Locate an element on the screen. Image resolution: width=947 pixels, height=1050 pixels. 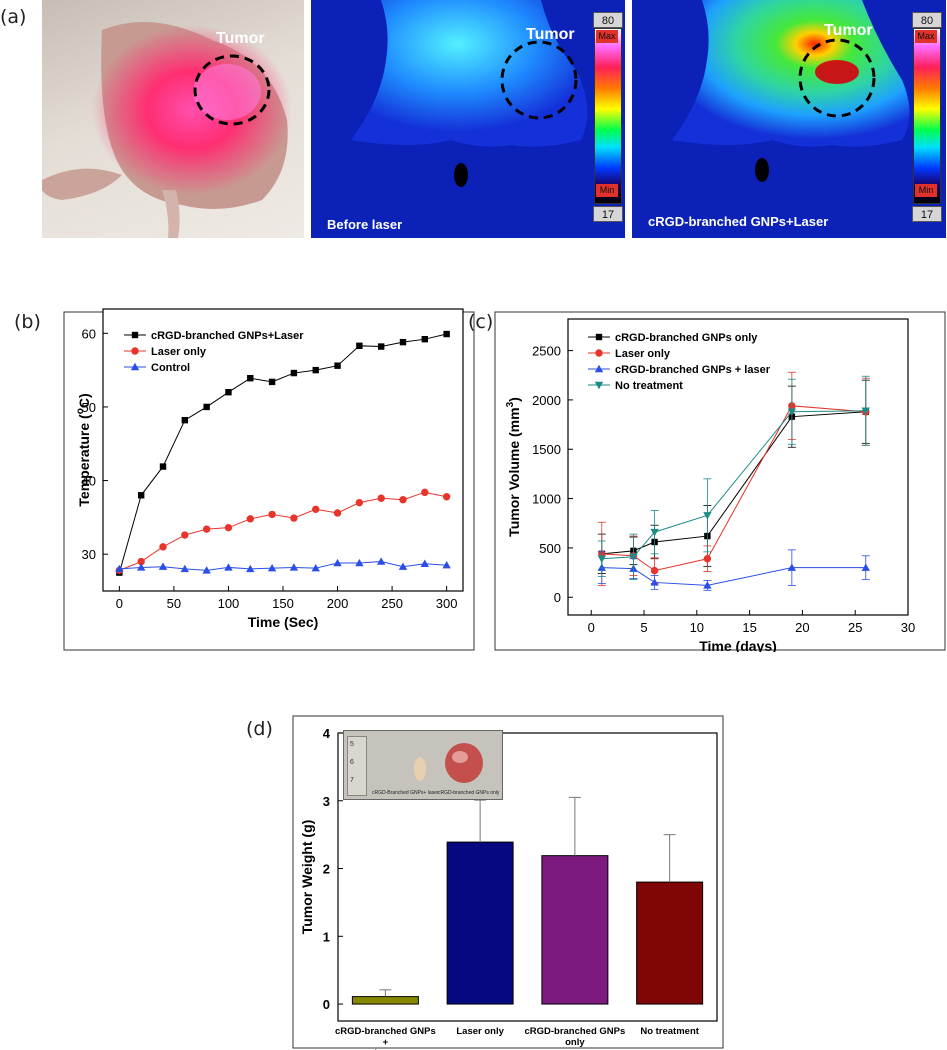
inset-label-right: cRGD-branched GNPs only is located at coordinates (469, 793).